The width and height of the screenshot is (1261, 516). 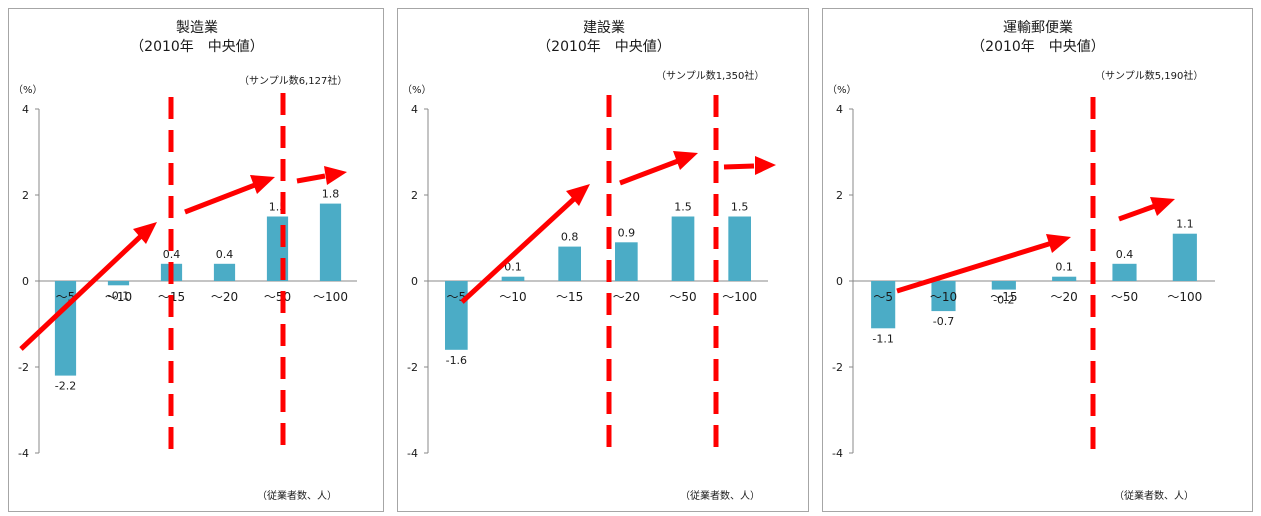 What do you see at coordinates (1003, 300) in the screenshot?
I see `bar-value-label: -0.2` at bounding box center [1003, 300].